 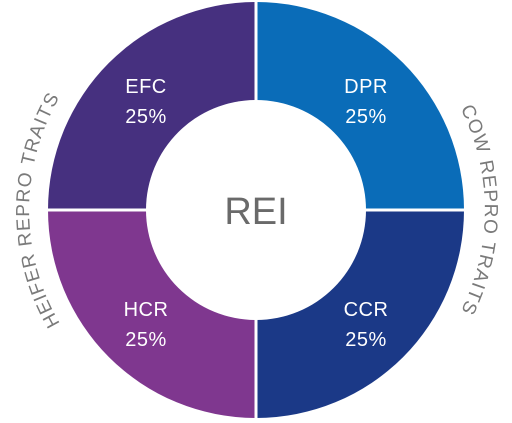 I want to click on segment-hcr-percent: 25%, so click(x=146, y=340).